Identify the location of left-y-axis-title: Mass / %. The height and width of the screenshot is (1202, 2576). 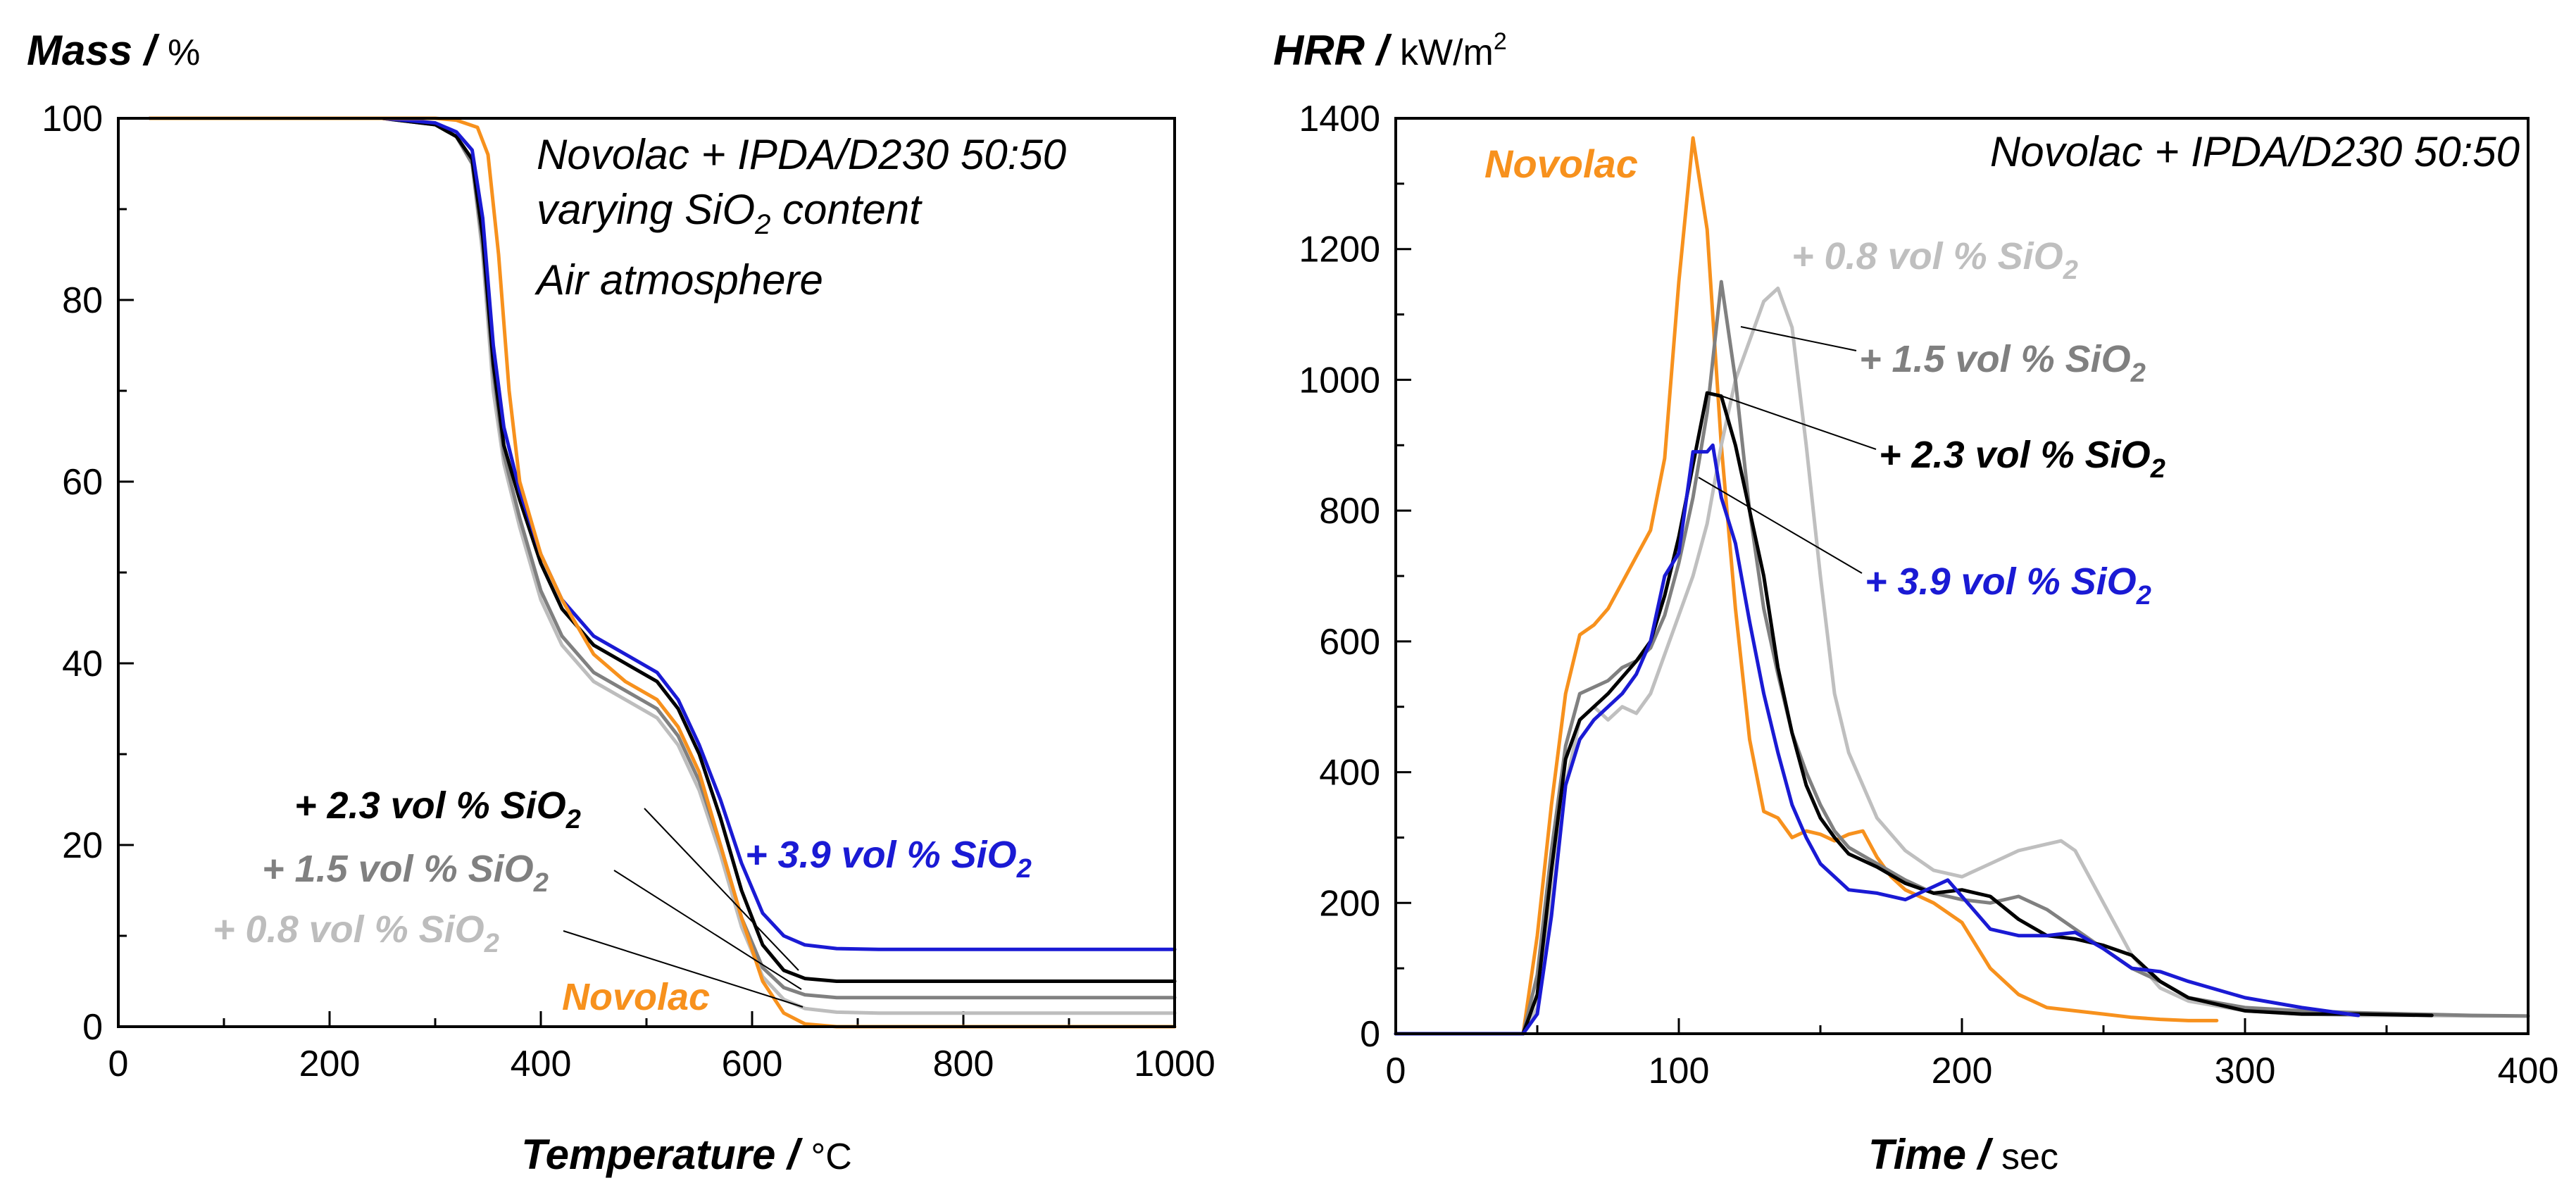
(113, 51).